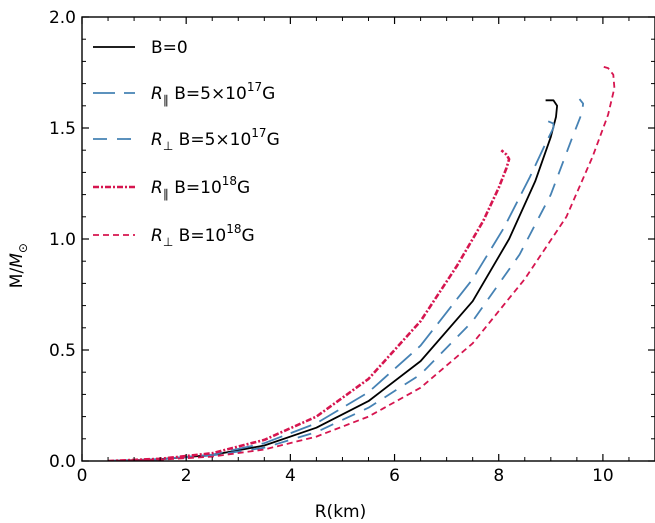  Describe the element at coordinates (62, 18) in the screenshot. I see `y-tick-label: 2.0` at that location.